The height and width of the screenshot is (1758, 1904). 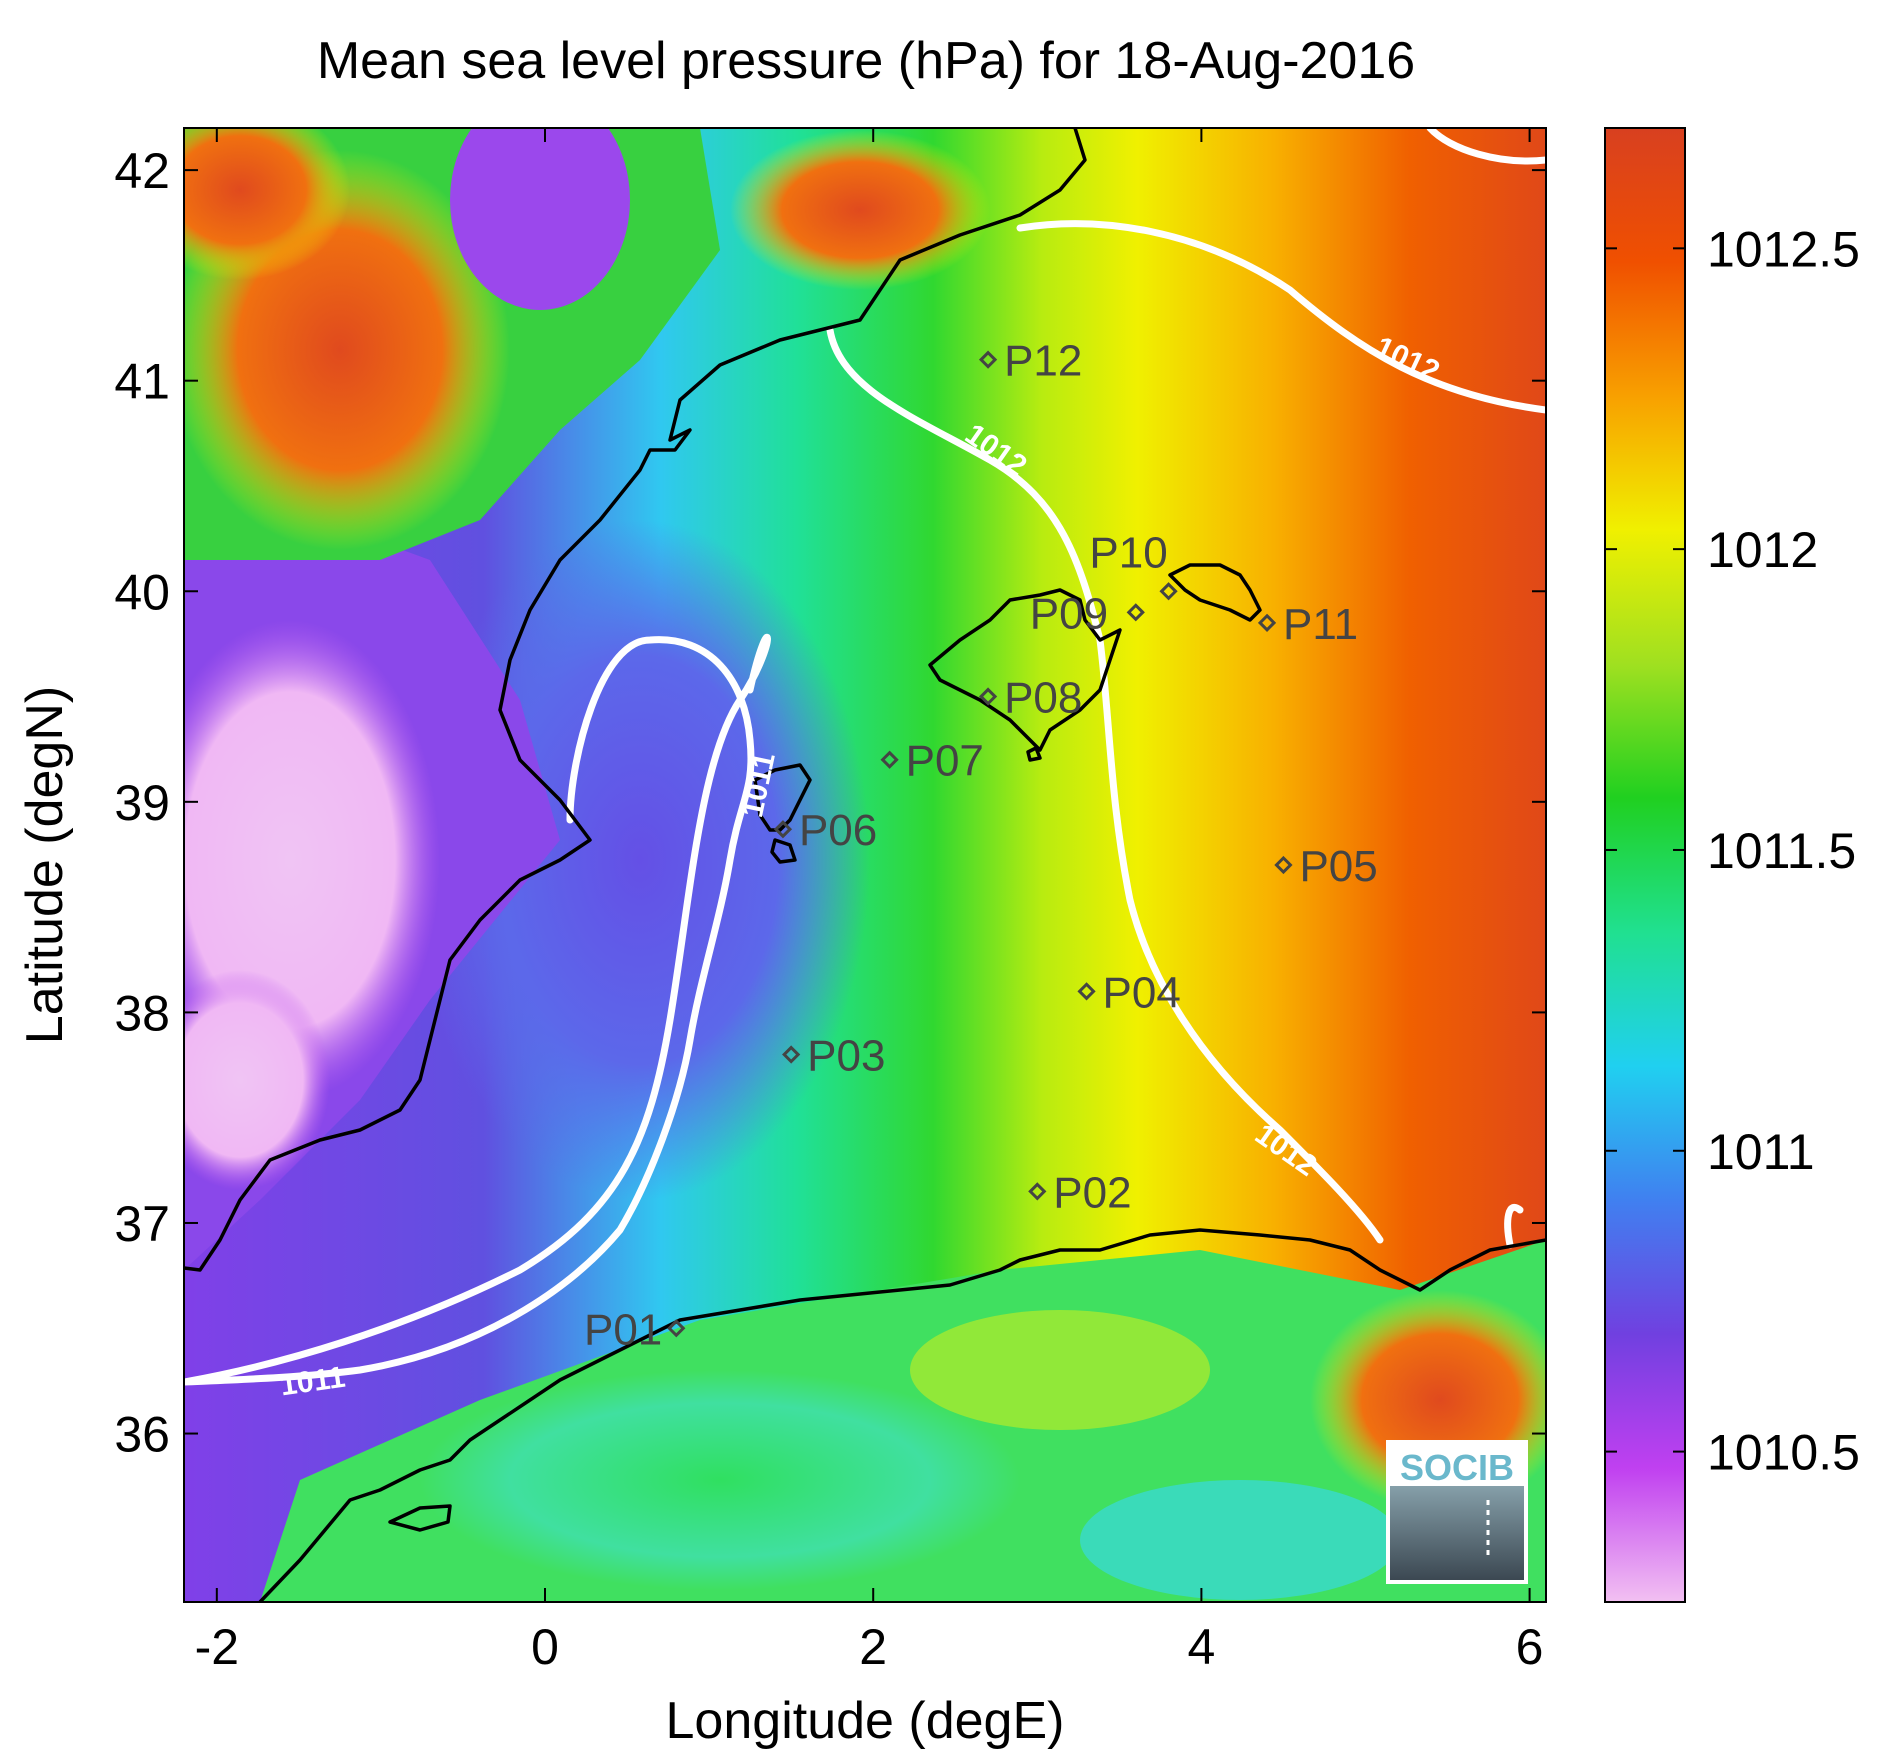 I want to click on colorbar-tick-label: 1010.5, so click(x=1783, y=1453).